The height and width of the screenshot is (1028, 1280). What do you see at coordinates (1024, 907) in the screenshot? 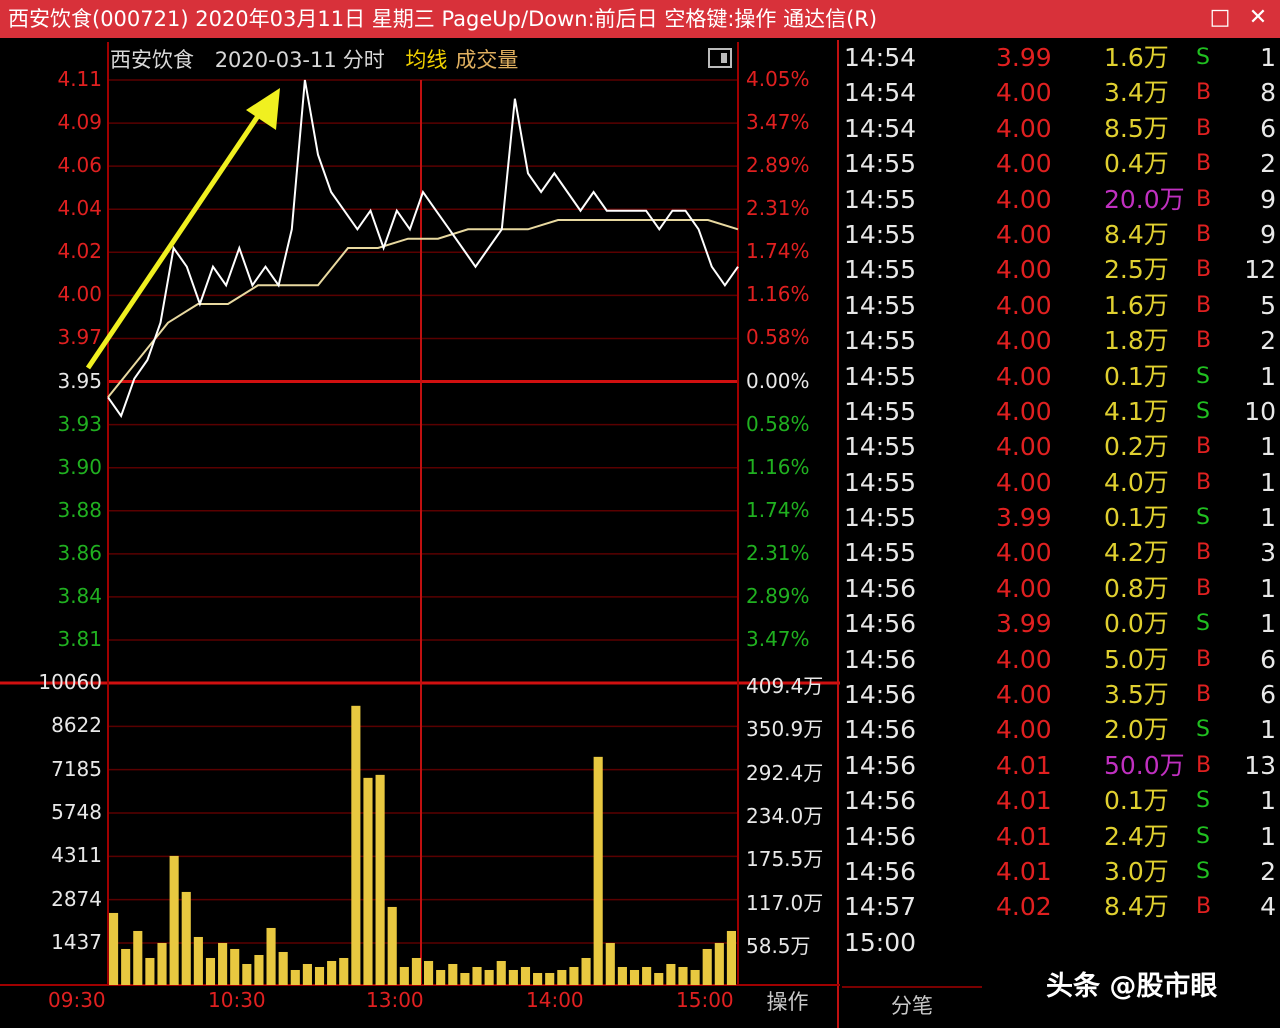
I see `tick-price: 4.02` at bounding box center [1024, 907].